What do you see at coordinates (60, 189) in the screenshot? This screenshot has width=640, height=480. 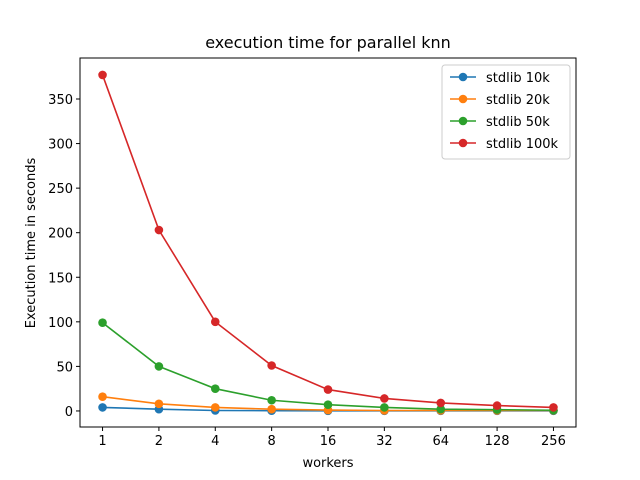 I see `y-tick-label: 250` at bounding box center [60, 189].